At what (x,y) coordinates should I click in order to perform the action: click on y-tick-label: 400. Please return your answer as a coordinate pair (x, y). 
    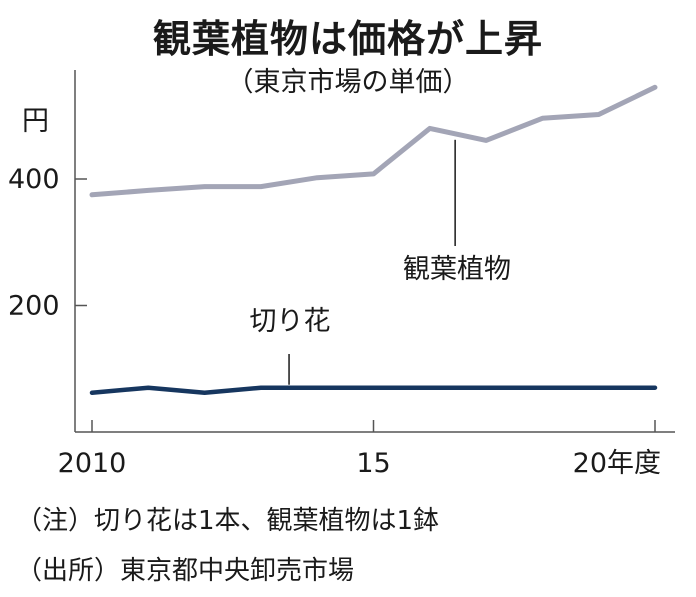
    Looking at the image, I should click on (34, 179).